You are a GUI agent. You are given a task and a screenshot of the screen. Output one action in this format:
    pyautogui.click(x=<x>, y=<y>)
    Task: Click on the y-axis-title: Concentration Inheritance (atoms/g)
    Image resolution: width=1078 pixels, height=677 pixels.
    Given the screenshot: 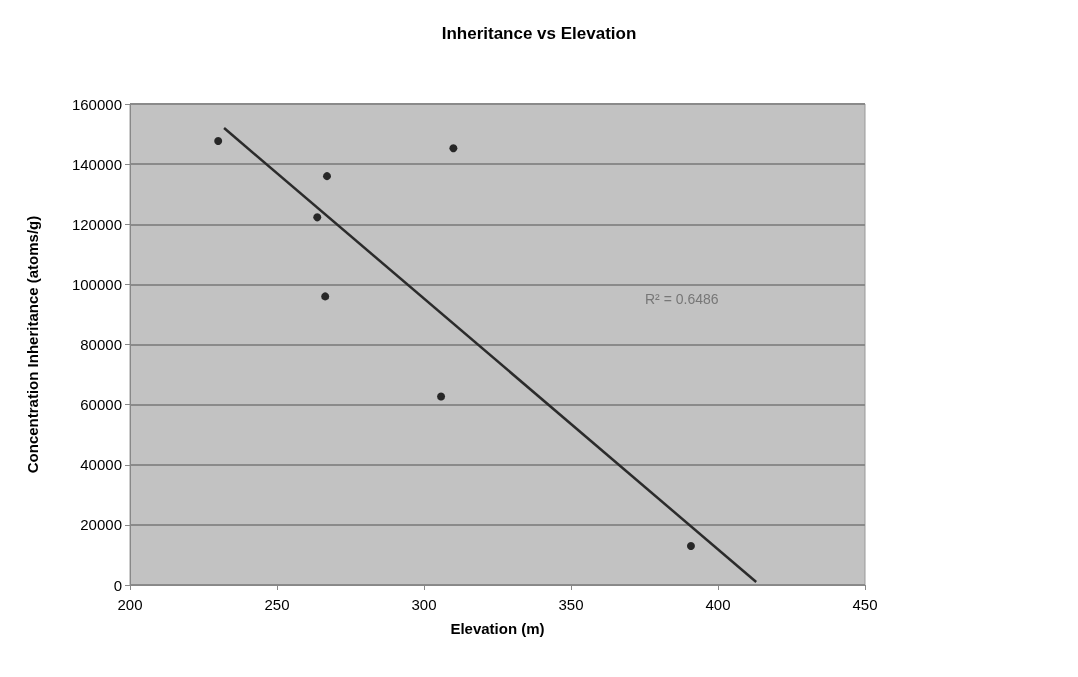 What is the action you would take?
    pyautogui.click(x=32, y=344)
    